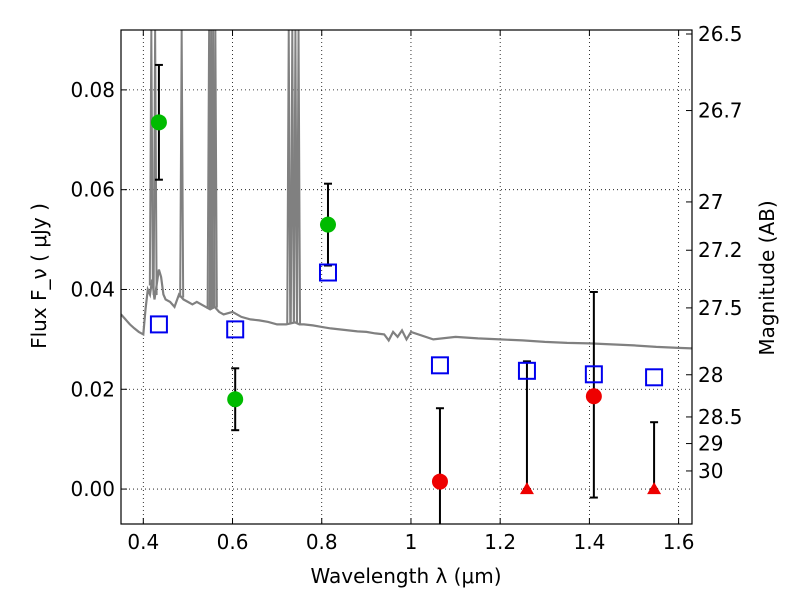  Describe the element at coordinates (720, 250) in the screenshot. I see `right-tick-label: 27.2` at that location.